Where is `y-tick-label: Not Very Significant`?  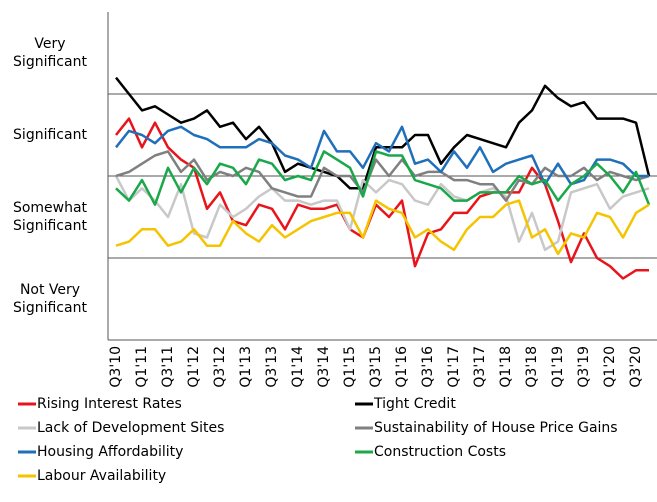
y-tick-label: Not Very Significant is located at coordinates (50, 299).